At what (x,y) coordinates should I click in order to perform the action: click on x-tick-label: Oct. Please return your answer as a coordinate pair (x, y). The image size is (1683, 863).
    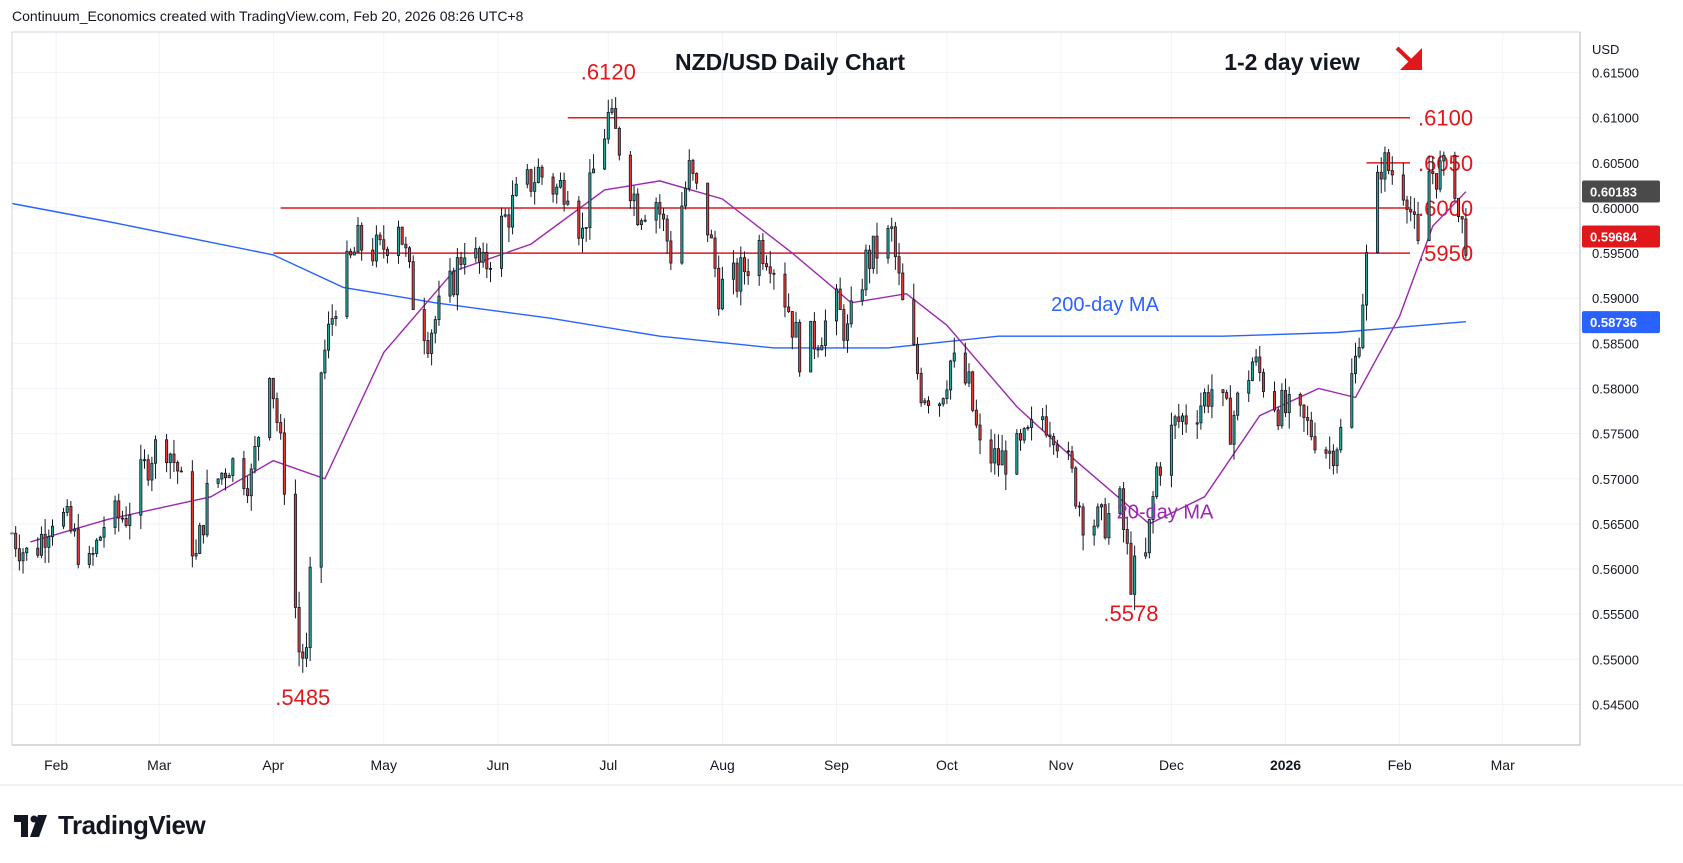
    Looking at the image, I should click on (947, 765).